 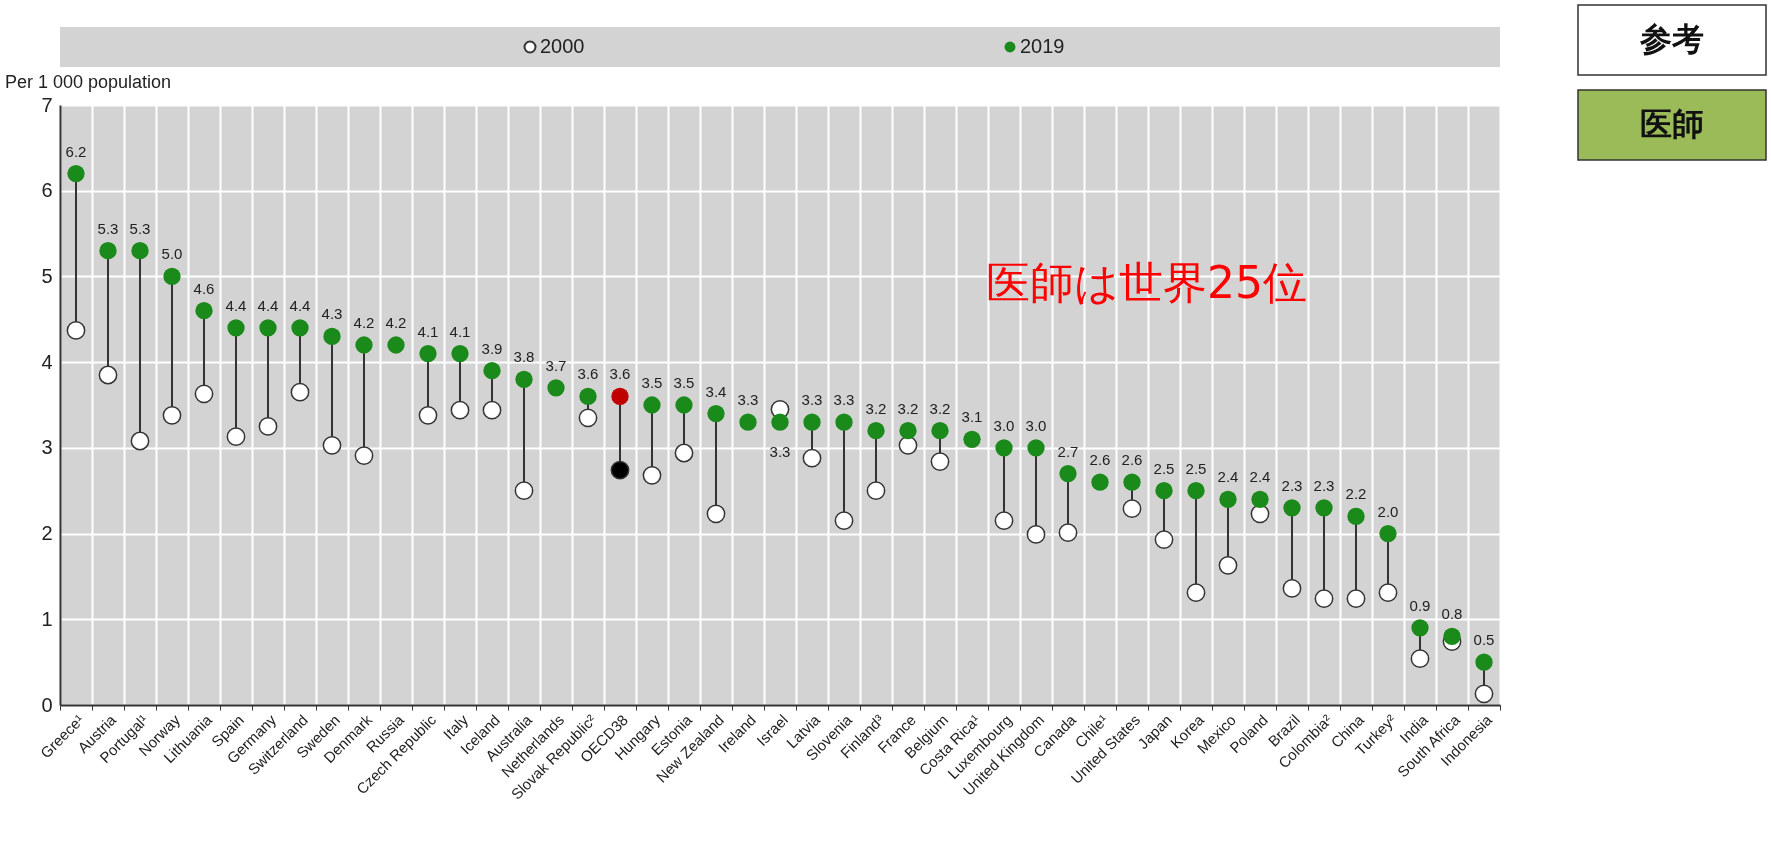 What do you see at coordinates (556, 365) in the screenshot?
I see `data-label: 3.7` at bounding box center [556, 365].